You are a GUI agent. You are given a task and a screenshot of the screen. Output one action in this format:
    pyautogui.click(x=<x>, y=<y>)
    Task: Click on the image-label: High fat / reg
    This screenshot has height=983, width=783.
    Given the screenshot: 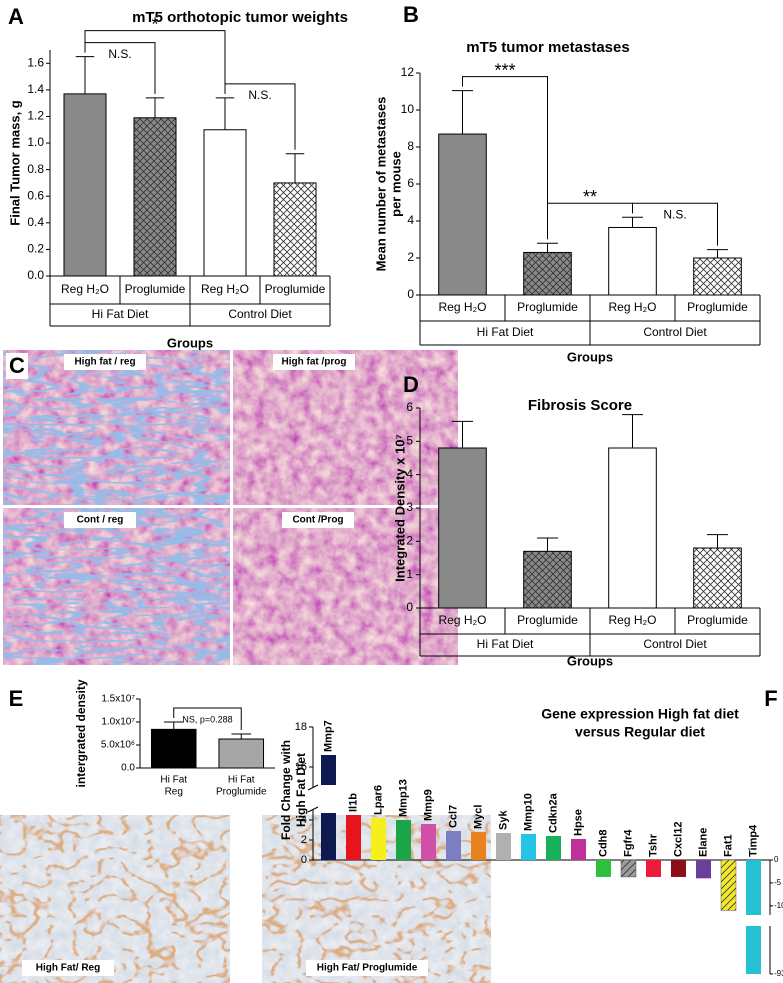 What is the action you would take?
    pyautogui.click(x=104, y=362)
    